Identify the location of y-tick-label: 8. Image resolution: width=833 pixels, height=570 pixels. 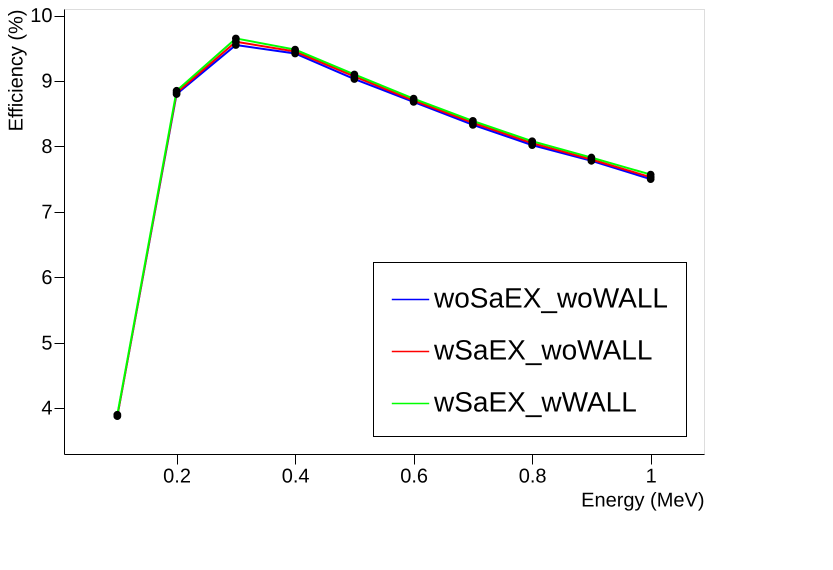
(46, 147).